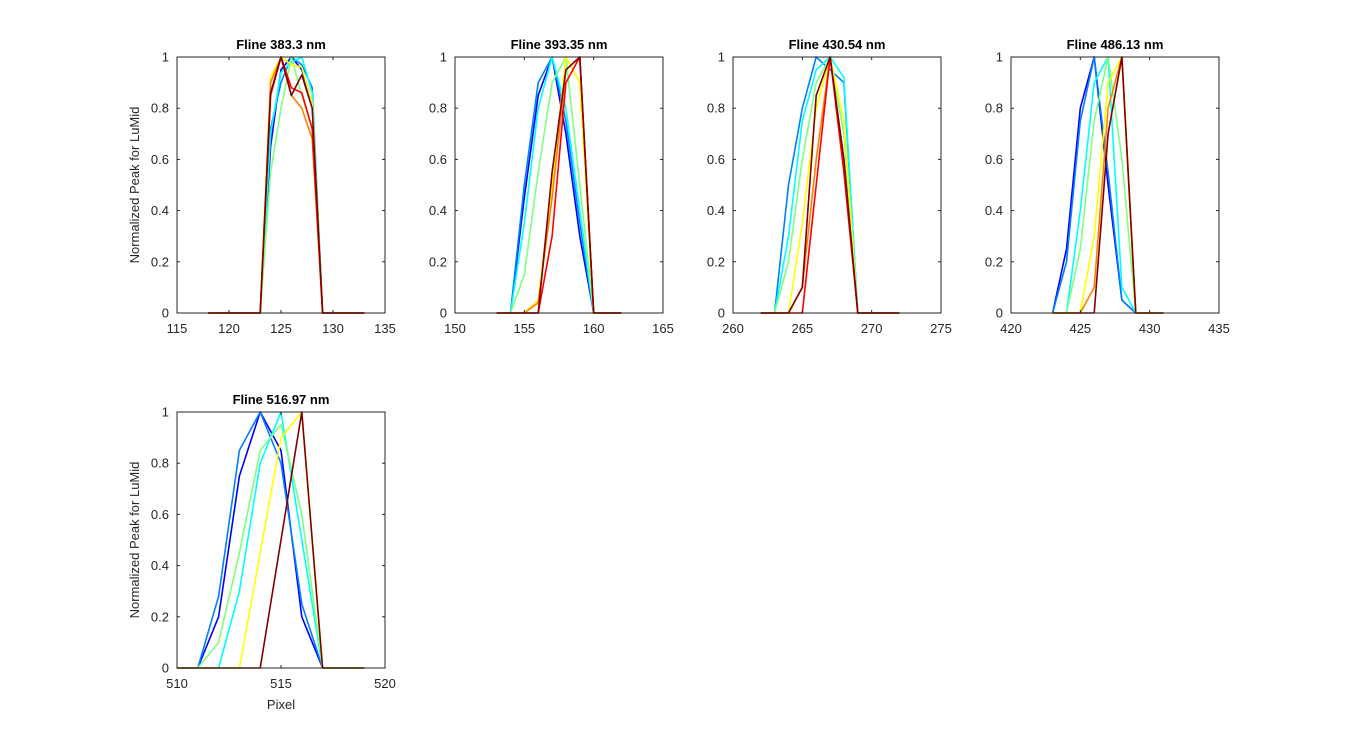 The width and height of the screenshot is (1350, 750). Describe the element at coordinates (1115, 44) in the screenshot. I see `chart-title: Fline 486.13 nm` at that location.